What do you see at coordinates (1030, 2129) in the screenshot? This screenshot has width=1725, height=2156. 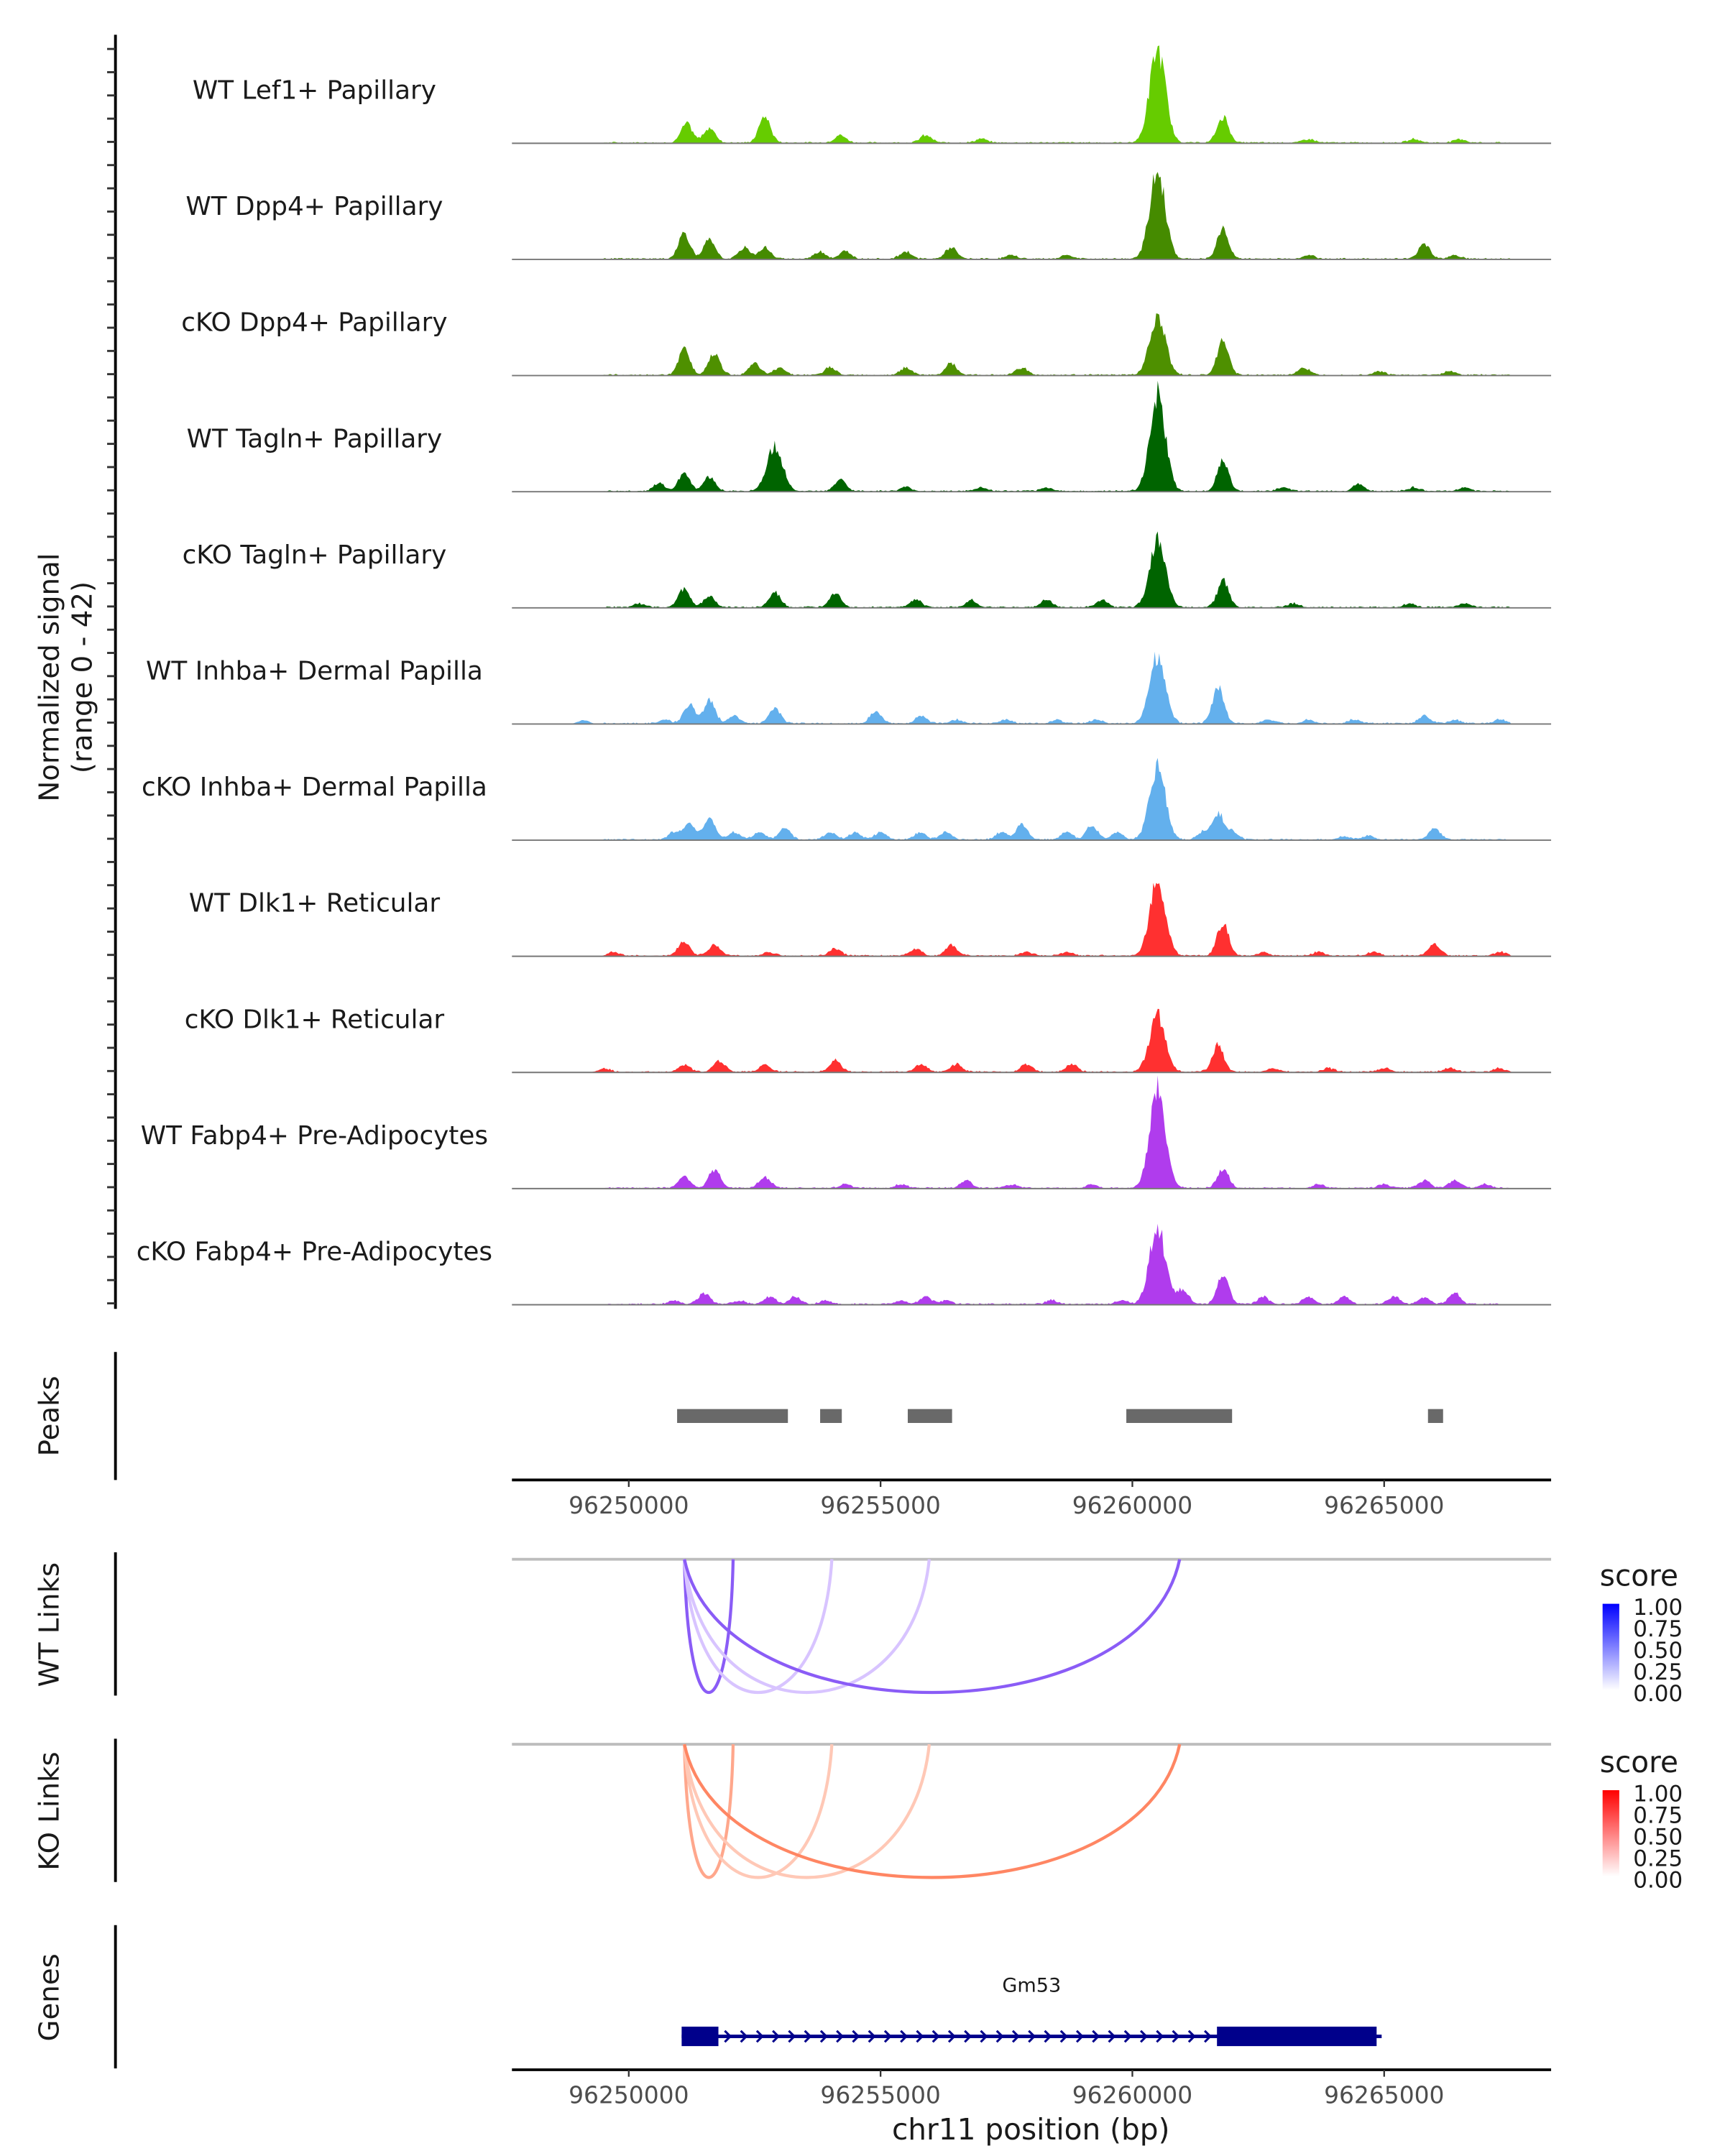 I see `x-axis-label: chr11 position (bp)` at bounding box center [1030, 2129].